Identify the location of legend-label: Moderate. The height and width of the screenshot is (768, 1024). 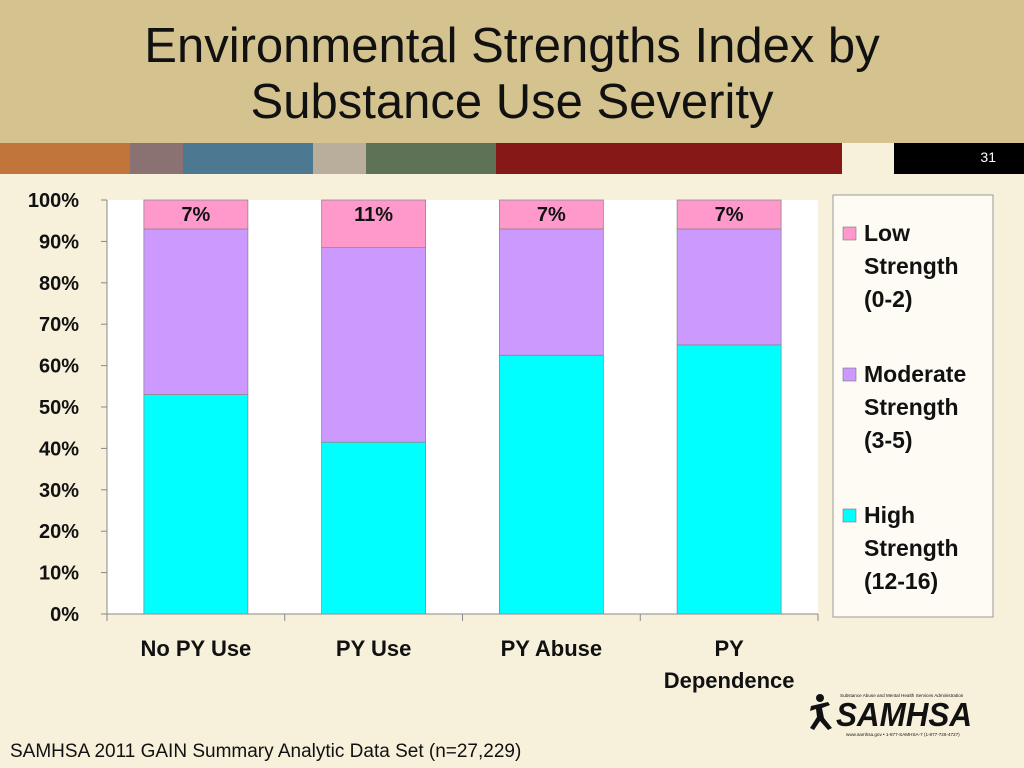
(915, 374).